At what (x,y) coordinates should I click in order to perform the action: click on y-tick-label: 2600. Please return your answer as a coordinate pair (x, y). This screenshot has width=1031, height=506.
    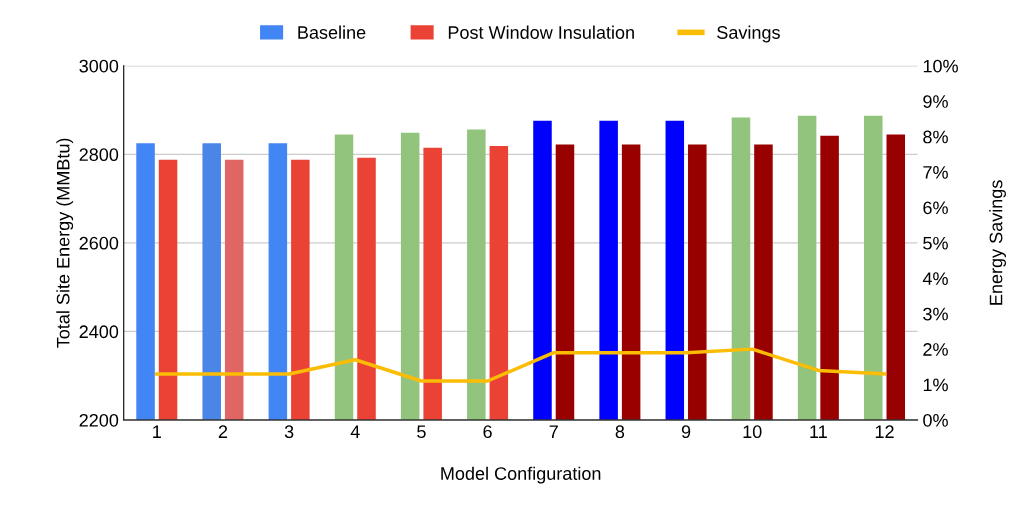
    Looking at the image, I should click on (99, 243).